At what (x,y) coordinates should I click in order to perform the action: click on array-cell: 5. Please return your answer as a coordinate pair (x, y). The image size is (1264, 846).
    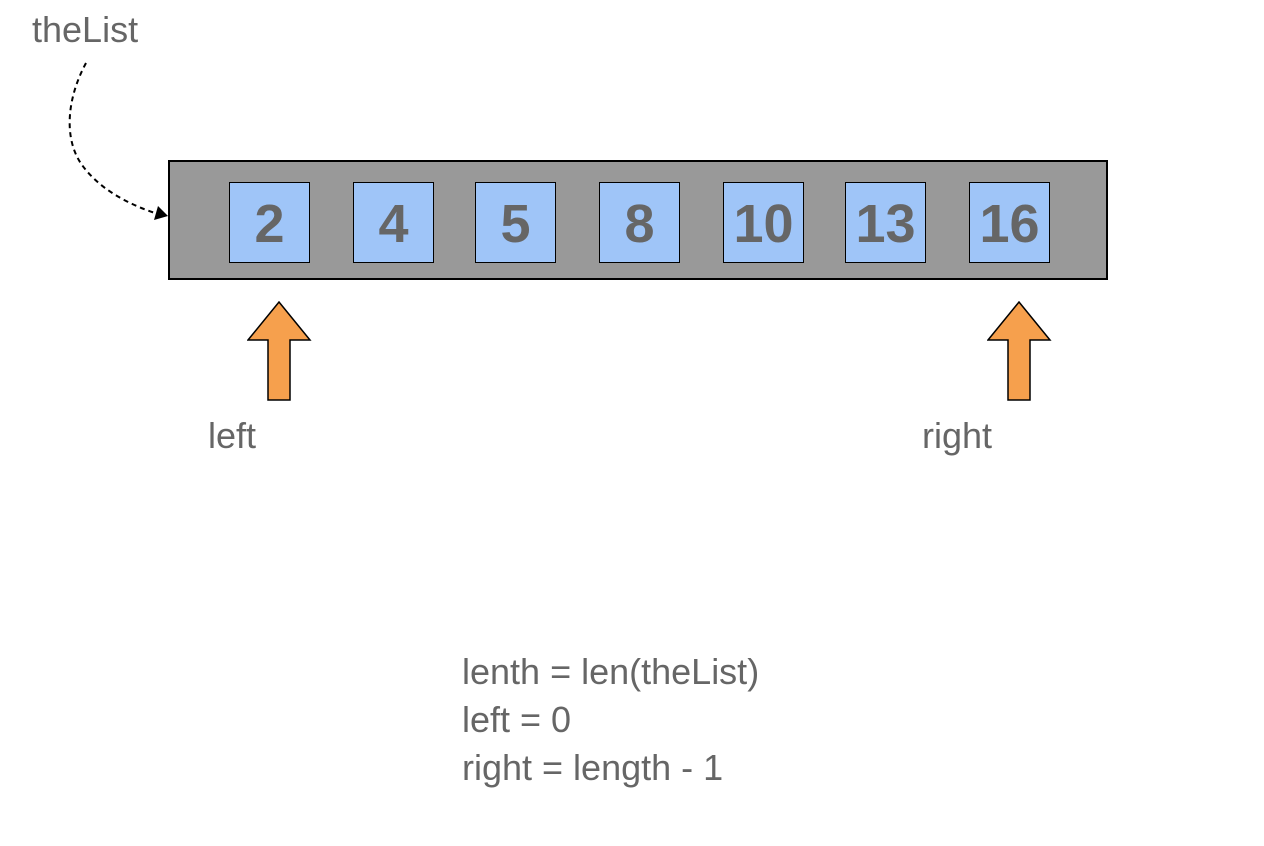
    Looking at the image, I should click on (515, 222).